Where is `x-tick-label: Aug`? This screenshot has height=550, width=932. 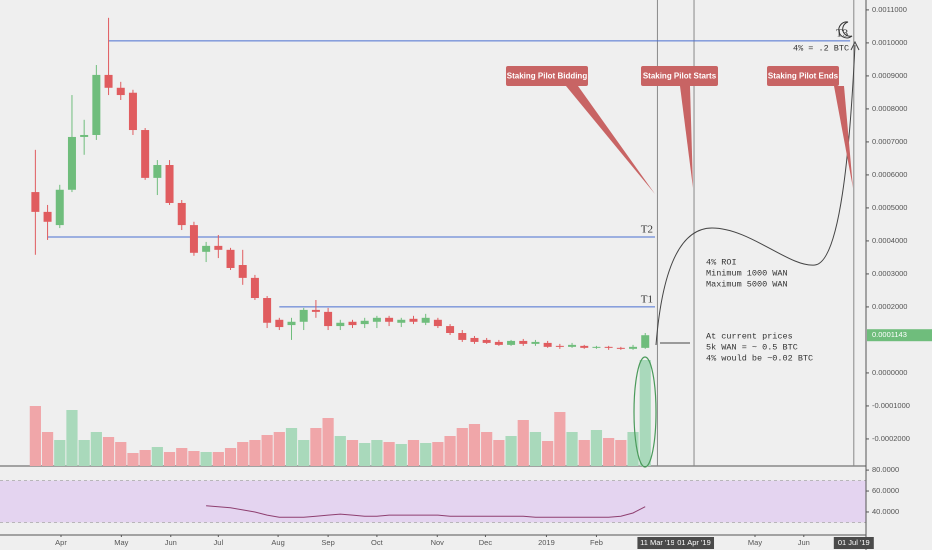 x-tick-label: Aug is located at coordinates (277, 542).